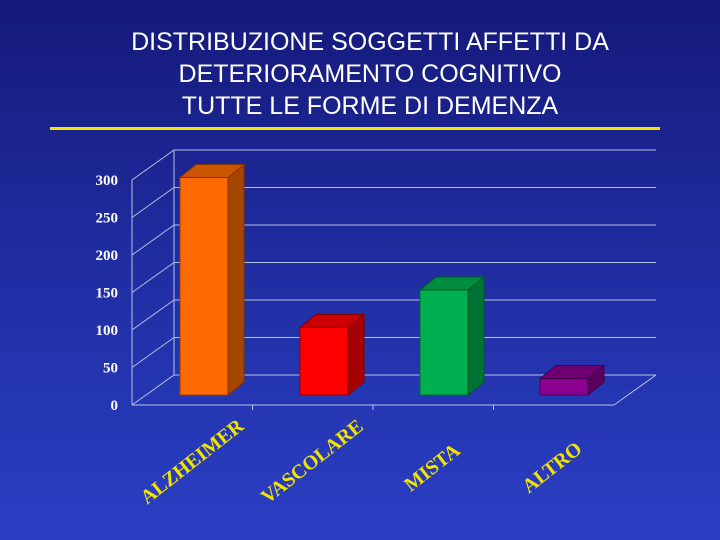 The height and width of the screenshot is (540, 720). What do you see at coordinates (107, 219) in the screenshot?
I see `y-tick-label: 250` at bounding box center [107, 219].